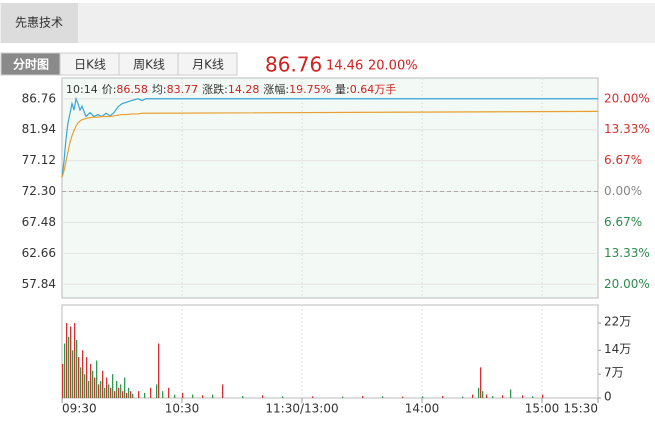 The height and width of the screenshot is (430, 655). What do you see at coordinates (627, 98) in the screenshot?
I see `y2-tick-label: 20.00%` at bounding box center [627, 98].